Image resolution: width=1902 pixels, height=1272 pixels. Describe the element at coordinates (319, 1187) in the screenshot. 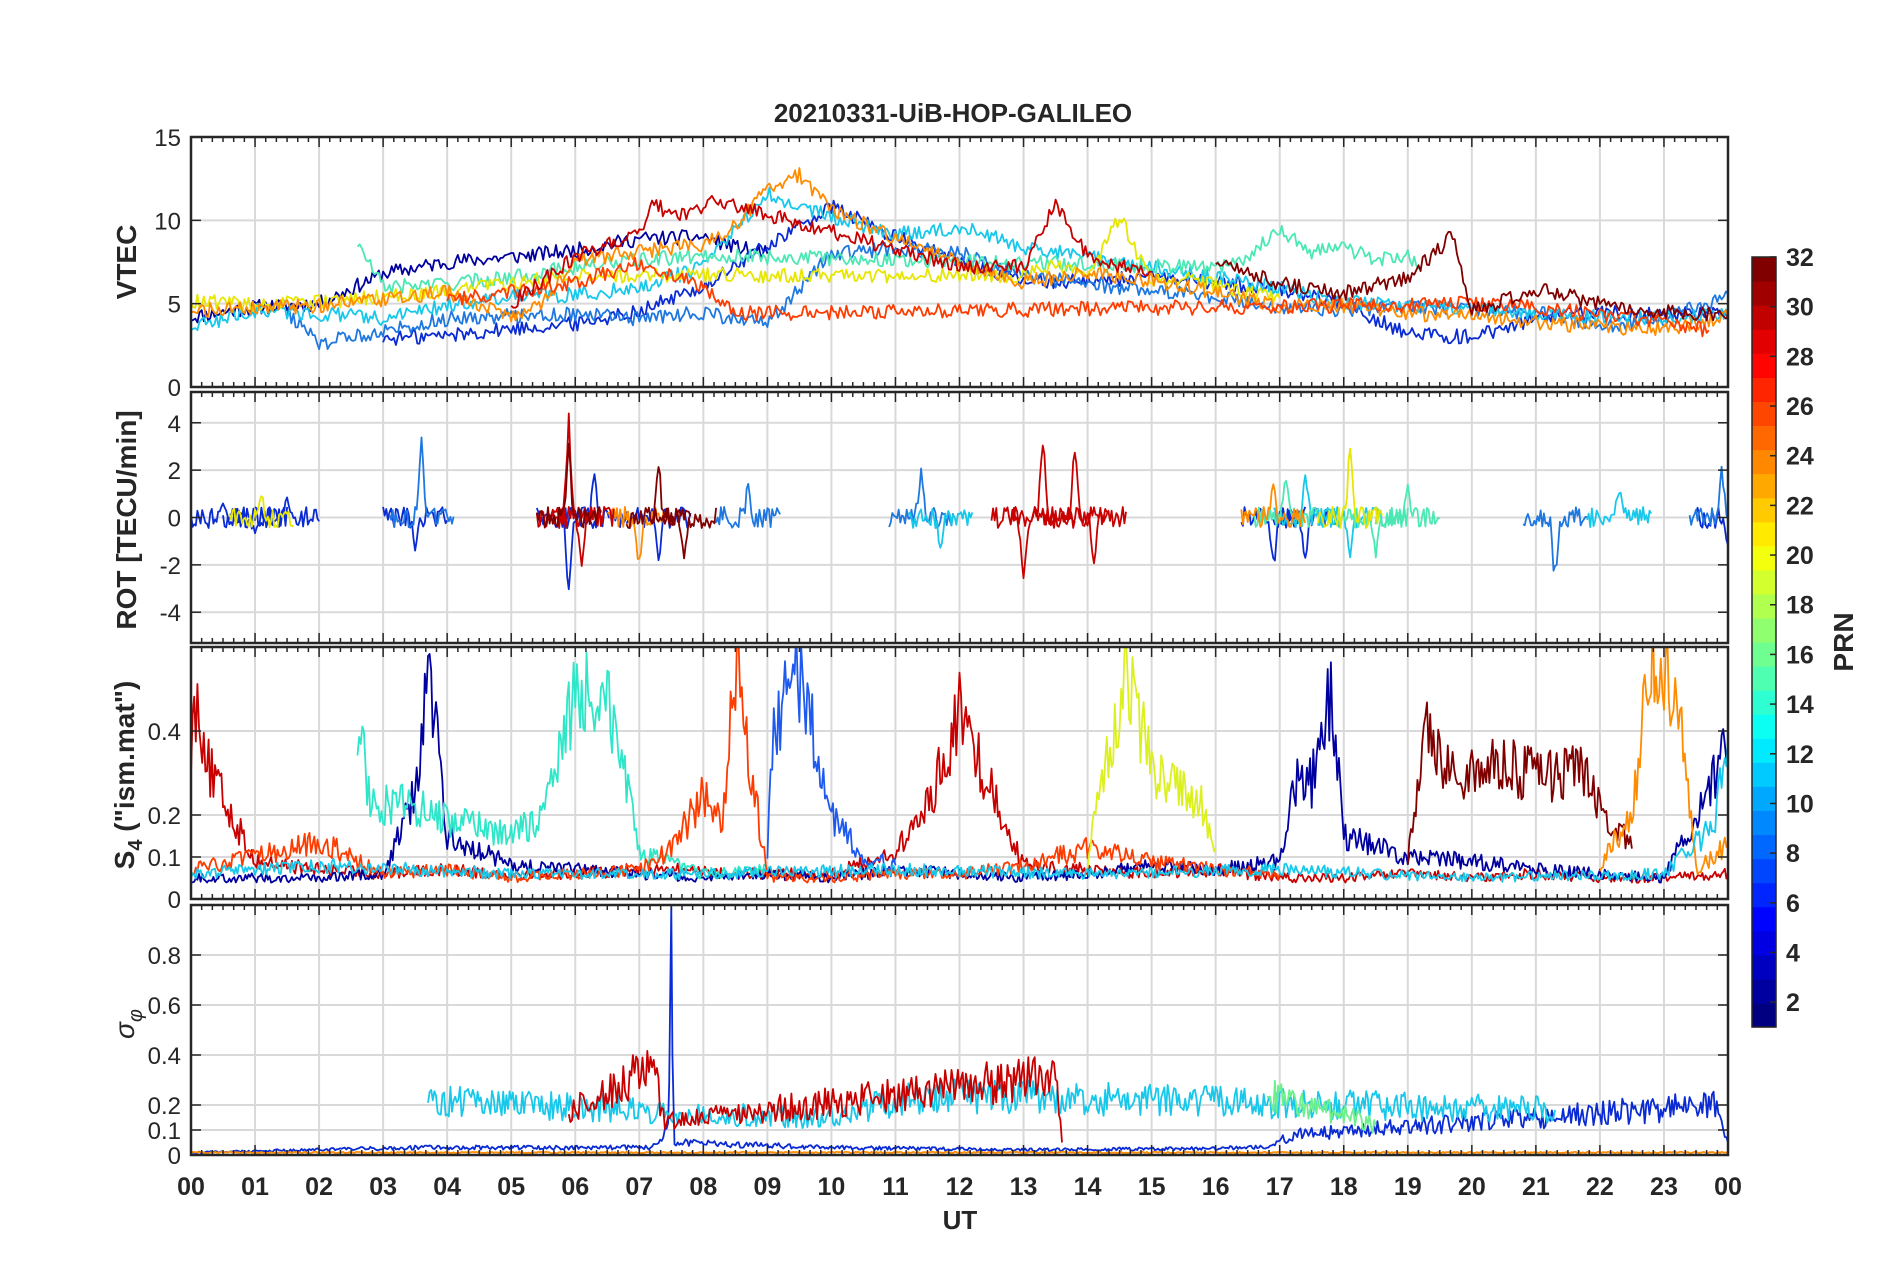

I see `x-tick-label: 02` at that location.